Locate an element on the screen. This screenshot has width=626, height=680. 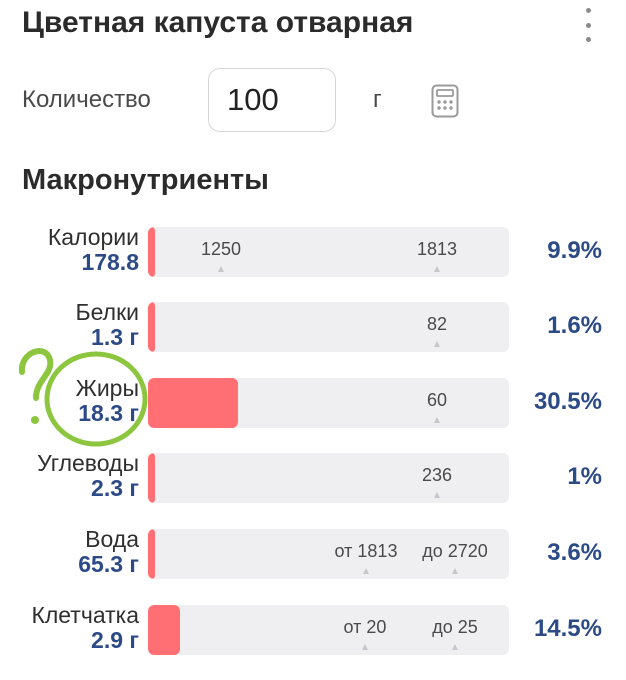
macro-bar: 236 is located at coordinates (328, 478).